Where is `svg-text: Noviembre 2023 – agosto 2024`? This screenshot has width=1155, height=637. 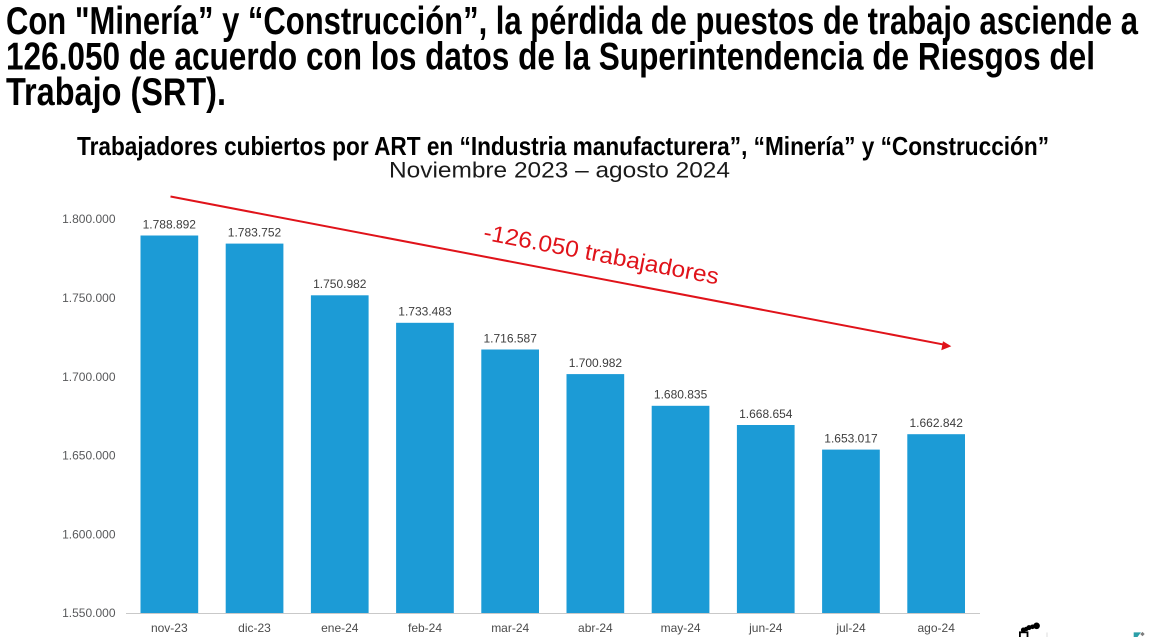
svg-text: Noviembre 2023 – agosto 2024 is located at coordinates (559, 170).